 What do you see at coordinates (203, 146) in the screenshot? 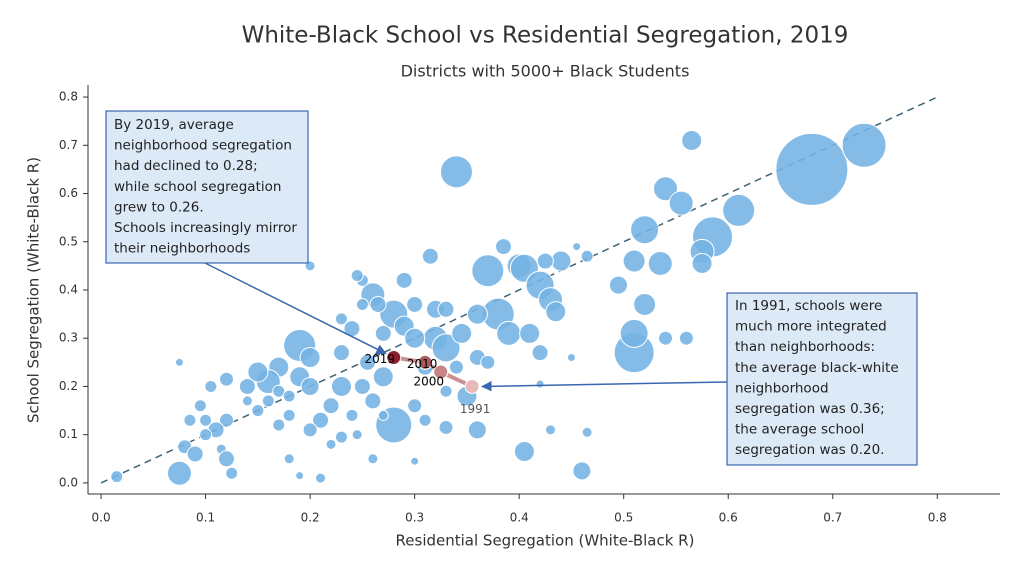
I see `annotation-text: neighborhood segregation` at bounding box center [203, 146].